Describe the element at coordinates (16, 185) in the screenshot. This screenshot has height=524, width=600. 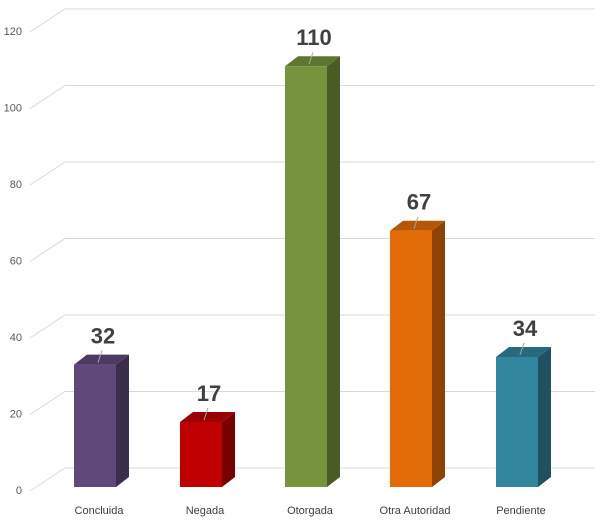
I see `y-tick-label: 80` at that location.